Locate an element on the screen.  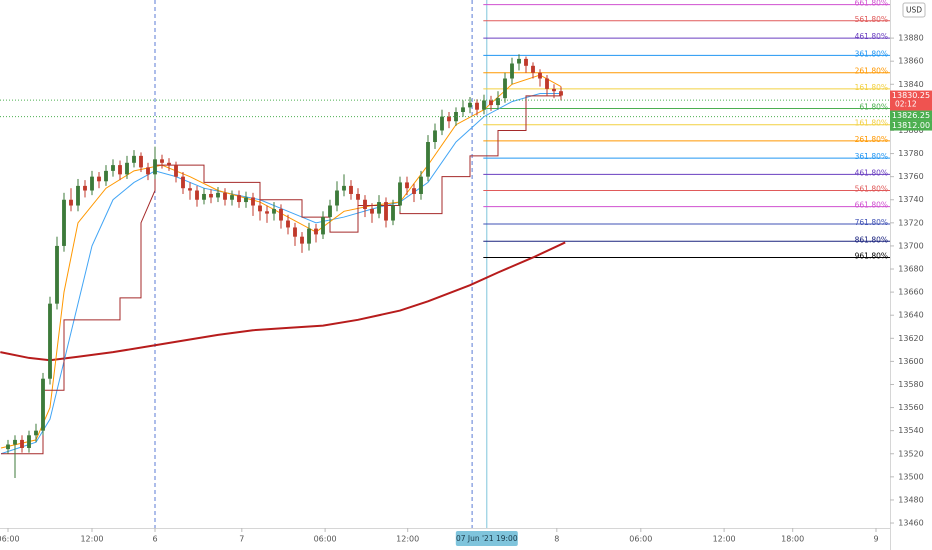
y-tick-label: 13680 is located at coordinates (910, 269).